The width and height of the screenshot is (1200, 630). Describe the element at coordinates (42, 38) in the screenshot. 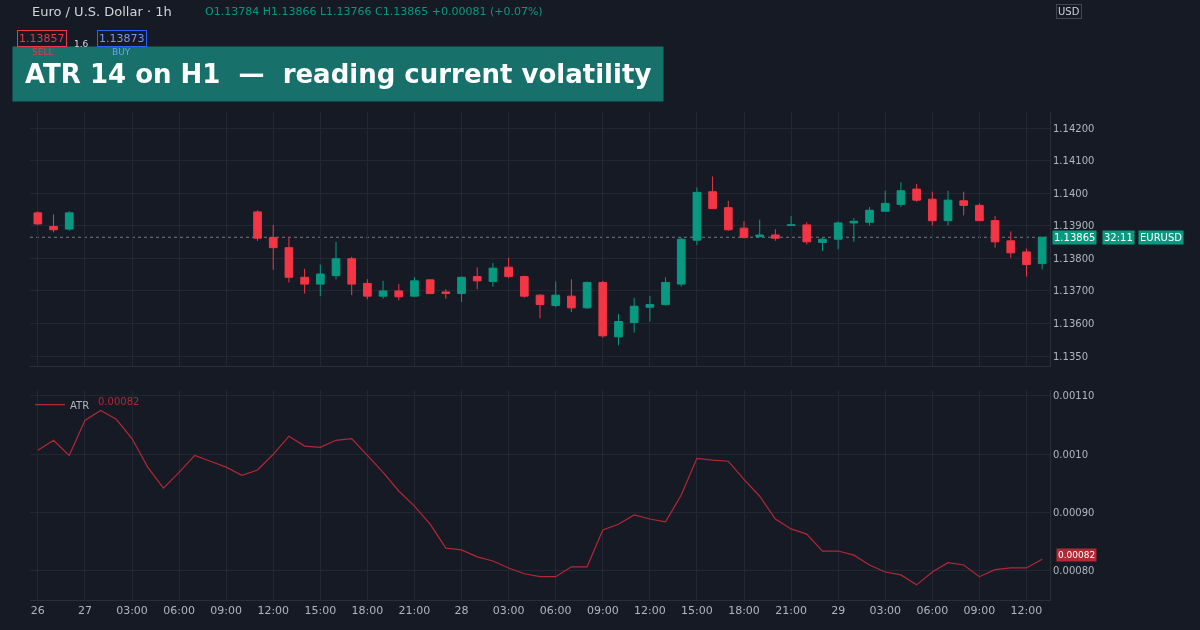

I see `text: 1.13857` at that location.